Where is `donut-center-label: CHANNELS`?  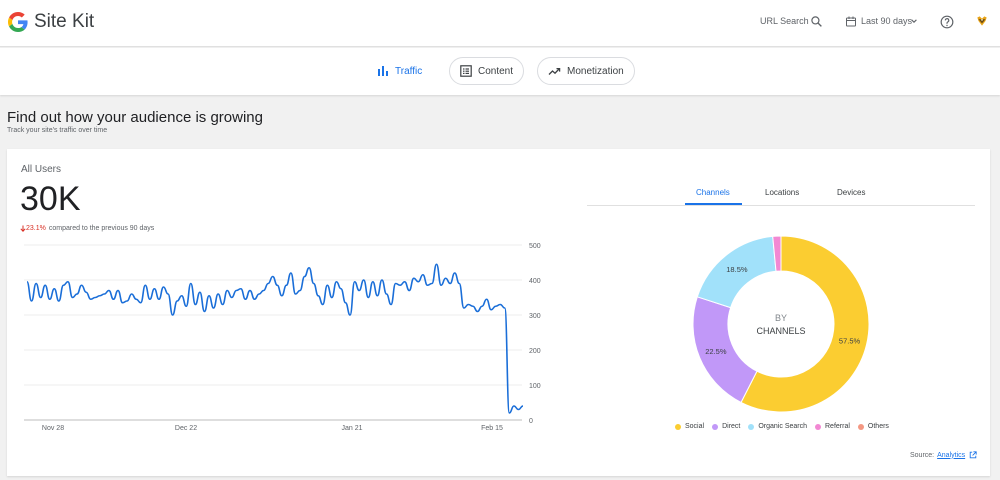 donut-center-label: CHANNELS is located at coordinates (780, 331).